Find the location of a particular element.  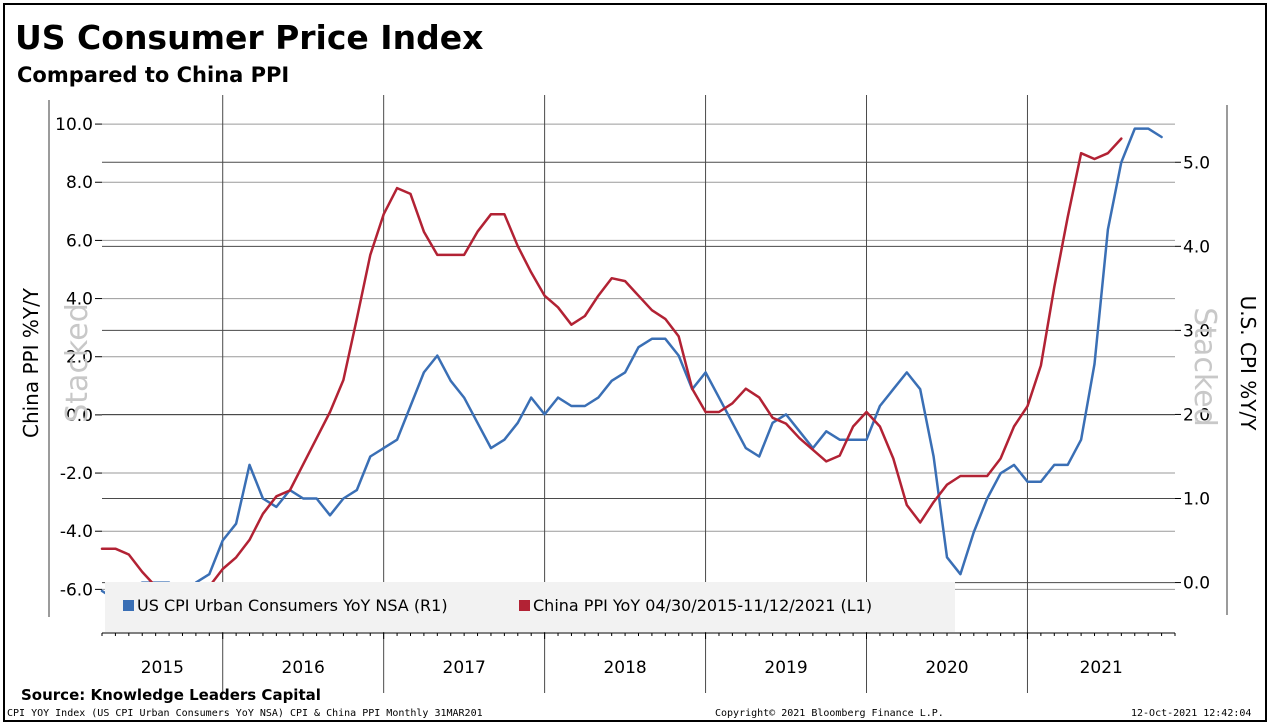

y-right-tick-label: 3.0 is located at coordinates (1196, 331).